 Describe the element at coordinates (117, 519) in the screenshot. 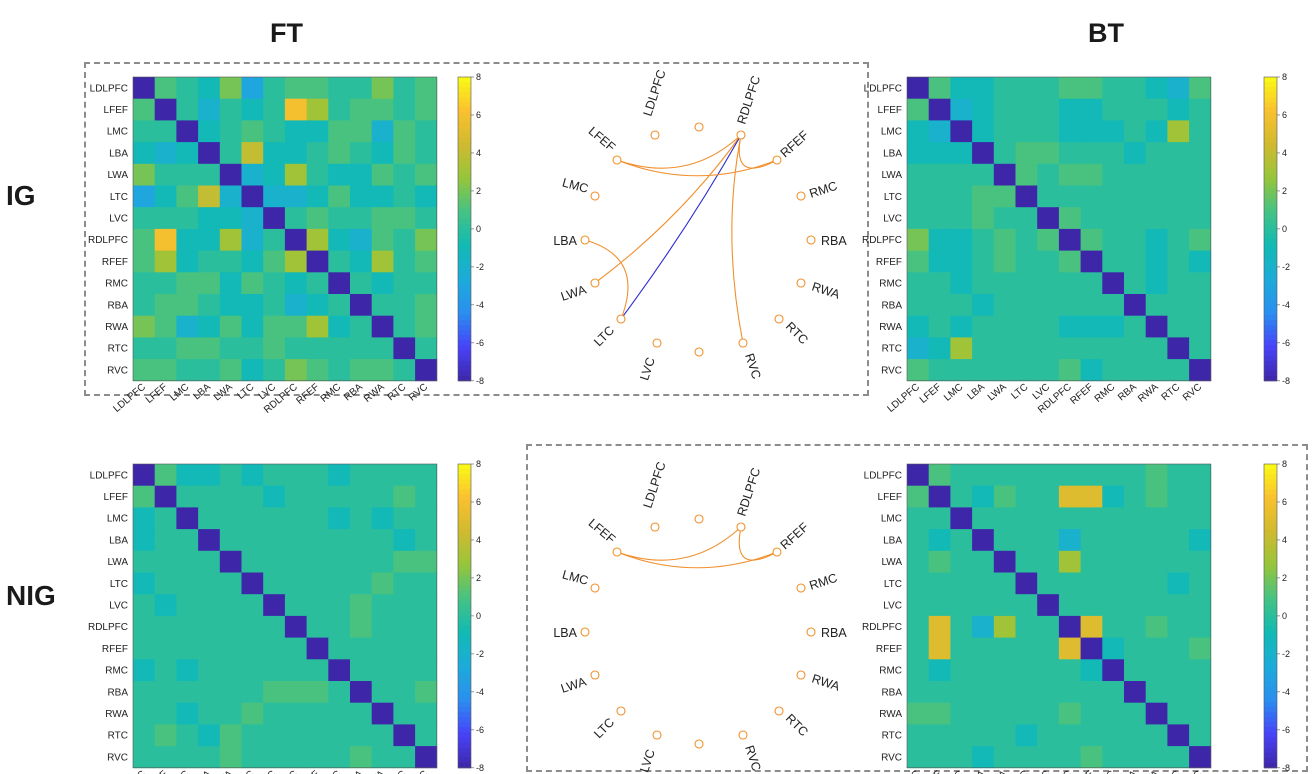

I see `heatmap-y-label: LMC` at that location.